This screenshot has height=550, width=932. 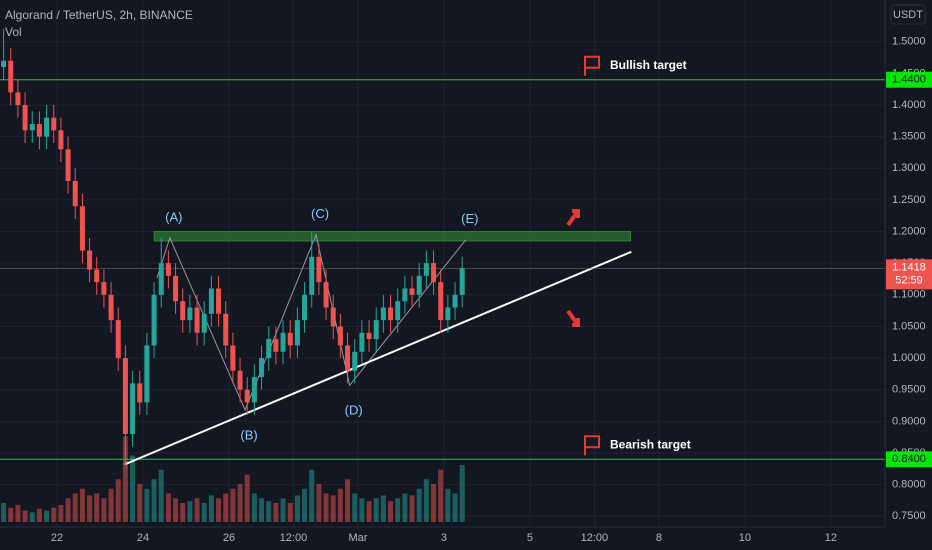 I want to click on currency-box, so click(x=908, y=14).